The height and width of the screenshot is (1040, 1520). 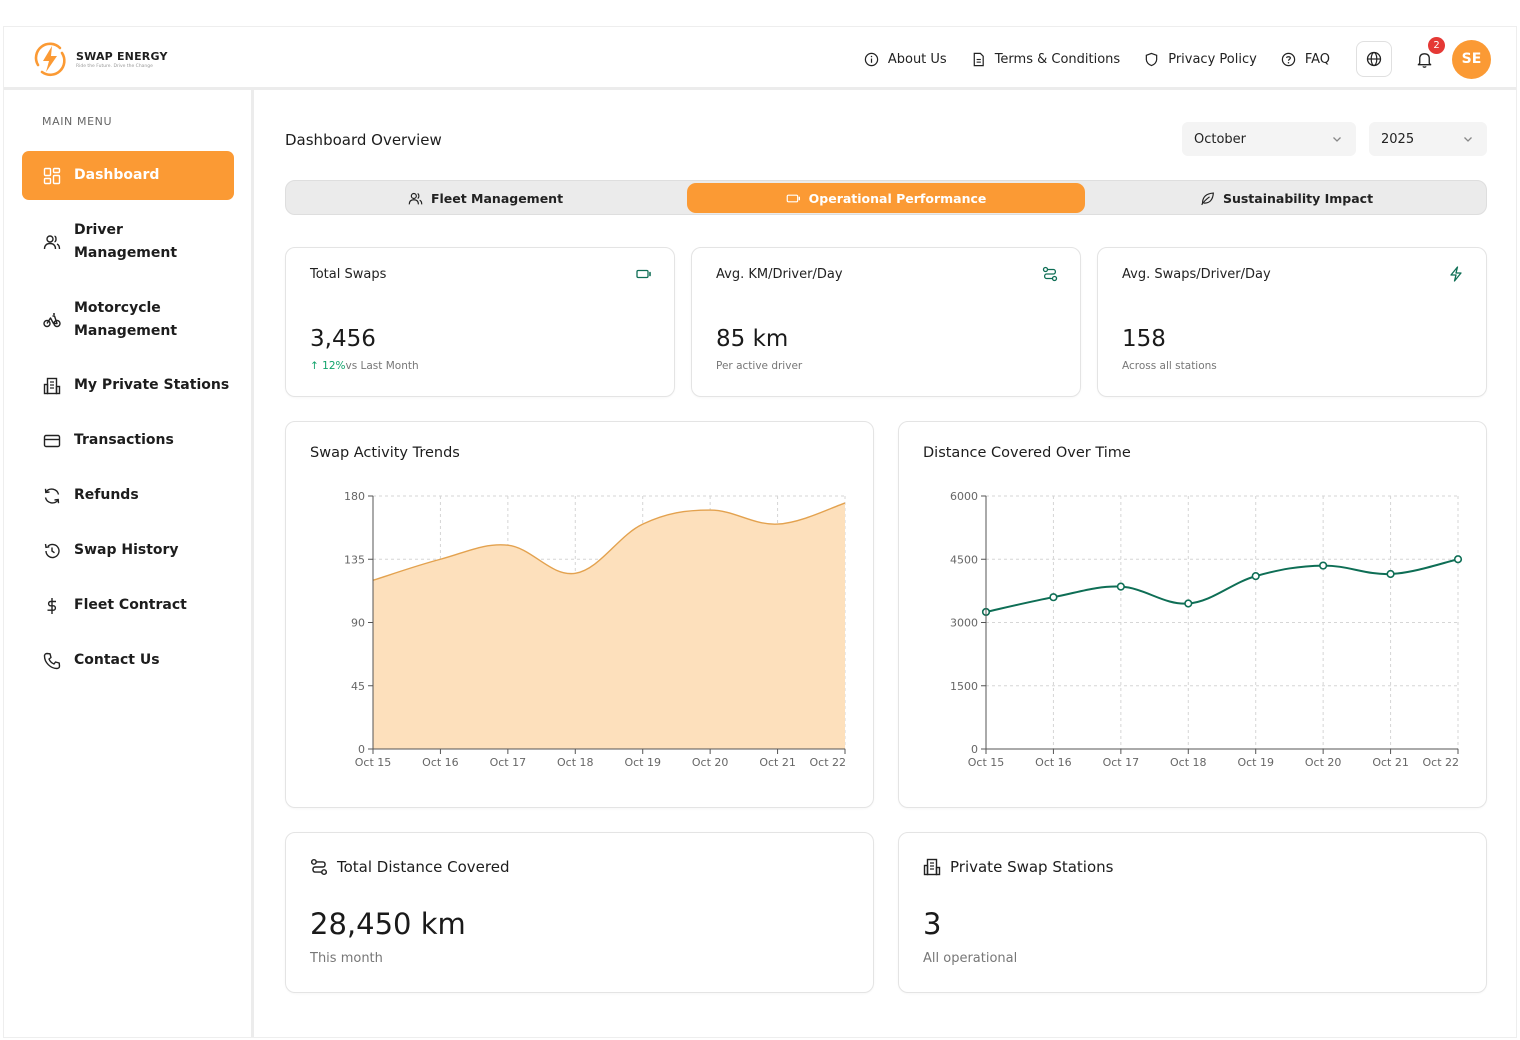 What do you see at coordinates (1151, 59) in the screenshot?
I see `shield-icon` at bounding box center [1151, 59].